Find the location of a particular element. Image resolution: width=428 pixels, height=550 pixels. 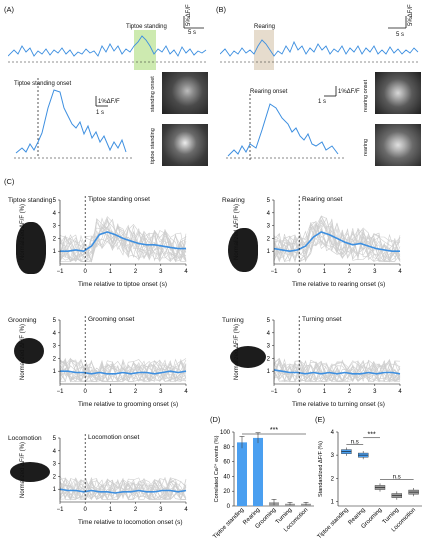

highlight-rearing is located at coordinates (264, 50).